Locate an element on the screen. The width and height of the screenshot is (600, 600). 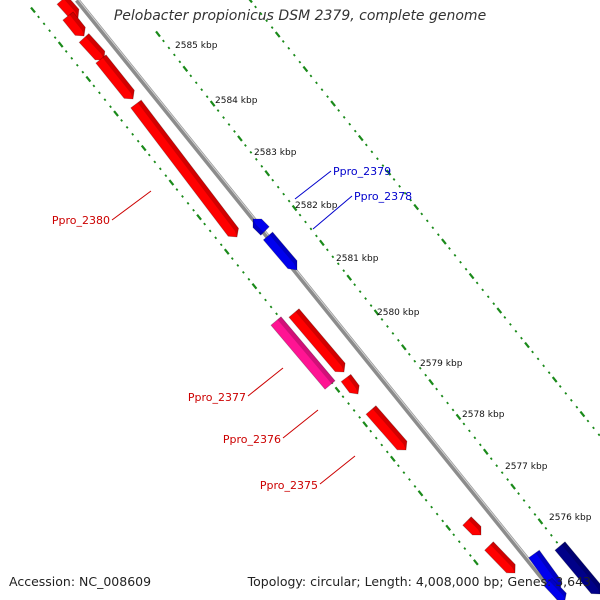
ruler-label: 2582 kbp is located at coordinates (316, 206).